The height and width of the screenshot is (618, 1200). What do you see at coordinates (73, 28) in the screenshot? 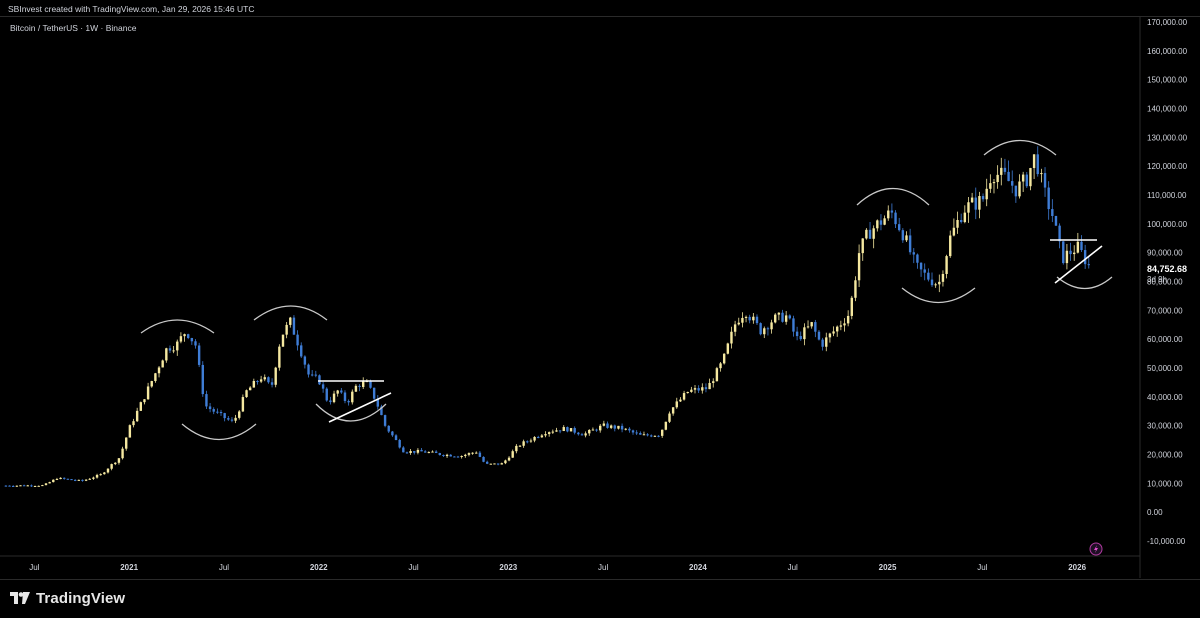
I see `symbol-title: Bitcoin / TetherUS · 1W · Binance` at bounding box center [73, 28].